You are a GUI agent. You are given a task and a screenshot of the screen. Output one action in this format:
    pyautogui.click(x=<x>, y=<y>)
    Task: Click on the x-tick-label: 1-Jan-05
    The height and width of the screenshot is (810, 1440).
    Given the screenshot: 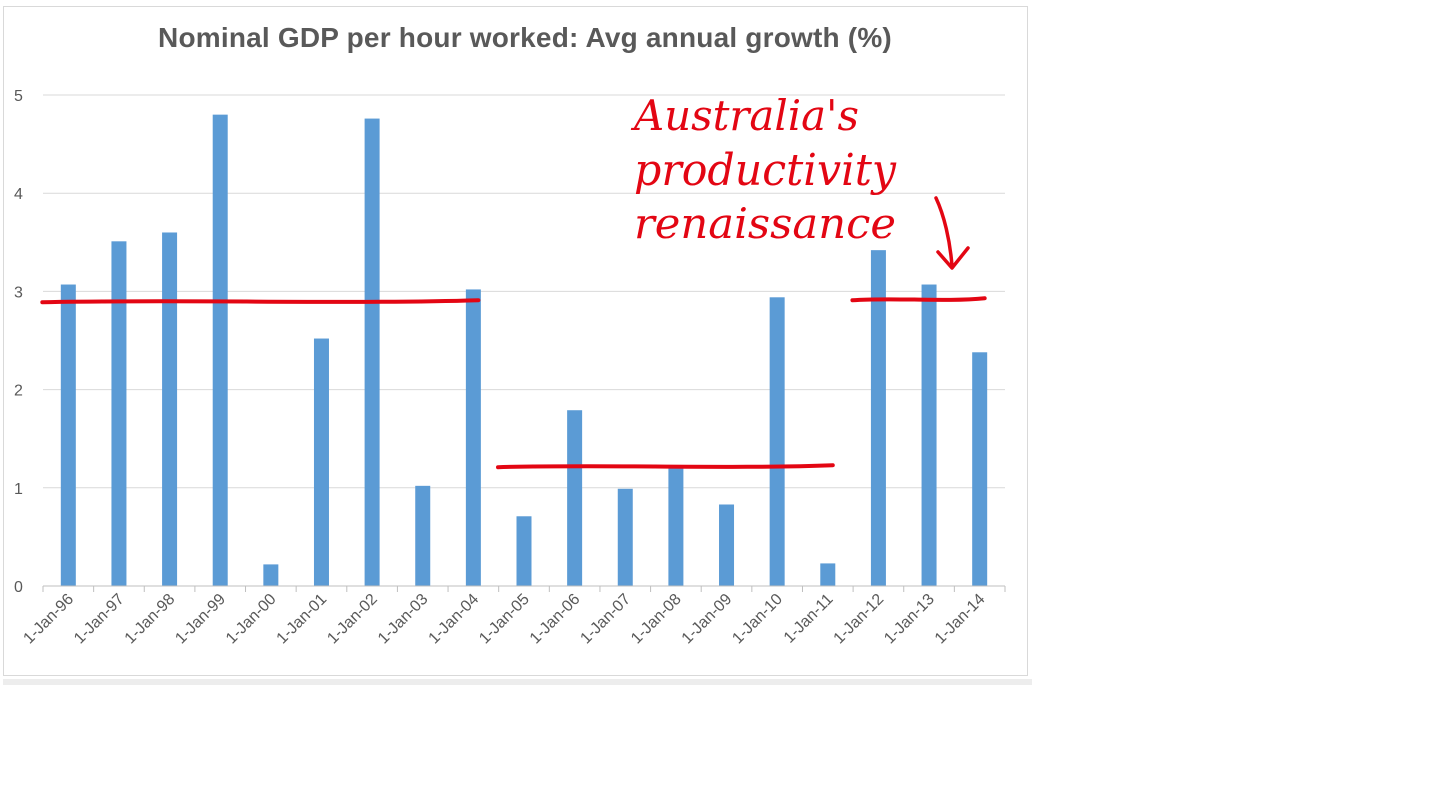 What is the action you would take?
    pyautogui.click(x=504, y=619)
    